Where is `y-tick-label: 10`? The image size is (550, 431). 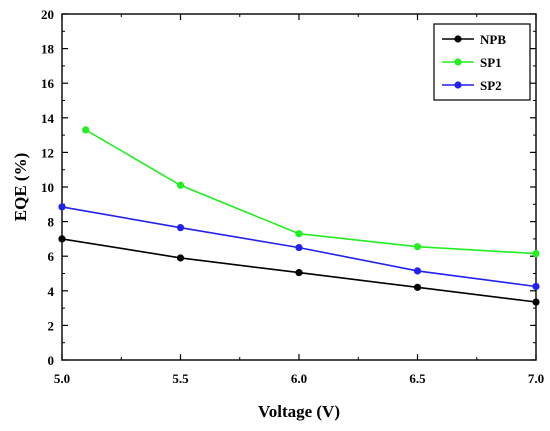 y-tick-label: 10 is located at coordinates (47, 187).